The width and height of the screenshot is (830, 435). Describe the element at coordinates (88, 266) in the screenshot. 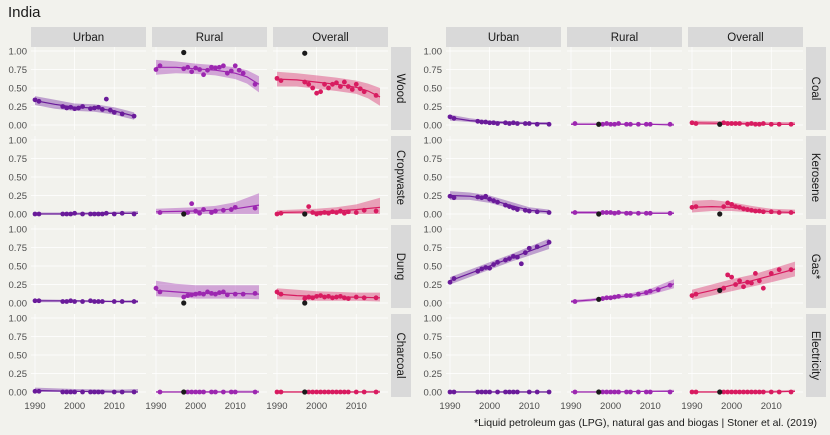

I see `panel-dung-urban` at that location.